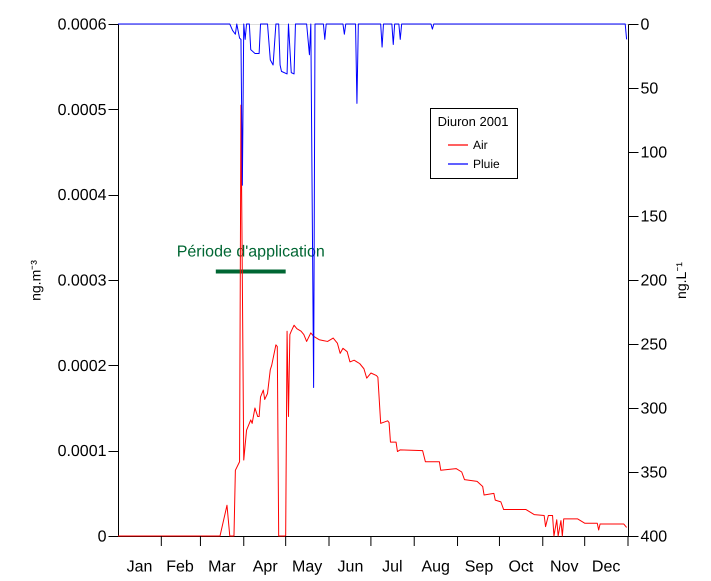 Image resolution: width=711 pixels, height=581 pixels. I want to click on x-tick-label: Oct, so click(521, 567).